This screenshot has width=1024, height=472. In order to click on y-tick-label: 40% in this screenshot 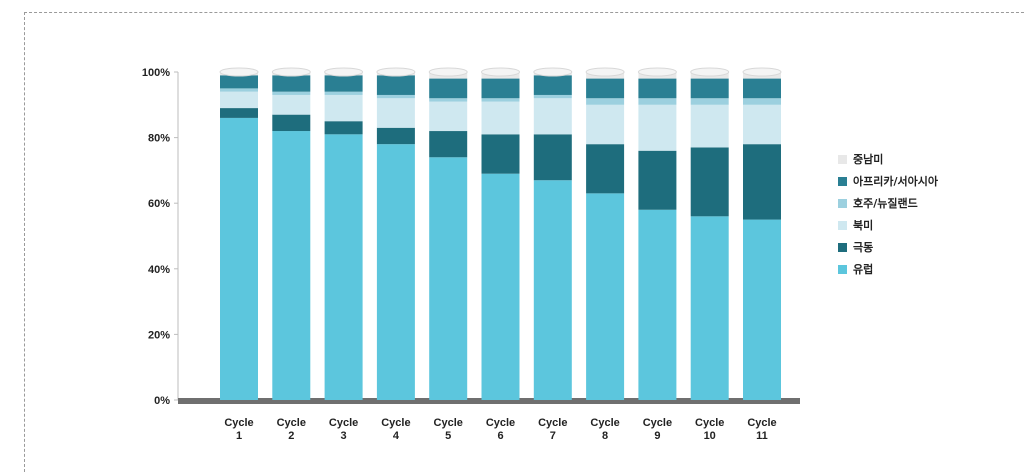, I will do `click(159, 270)`.